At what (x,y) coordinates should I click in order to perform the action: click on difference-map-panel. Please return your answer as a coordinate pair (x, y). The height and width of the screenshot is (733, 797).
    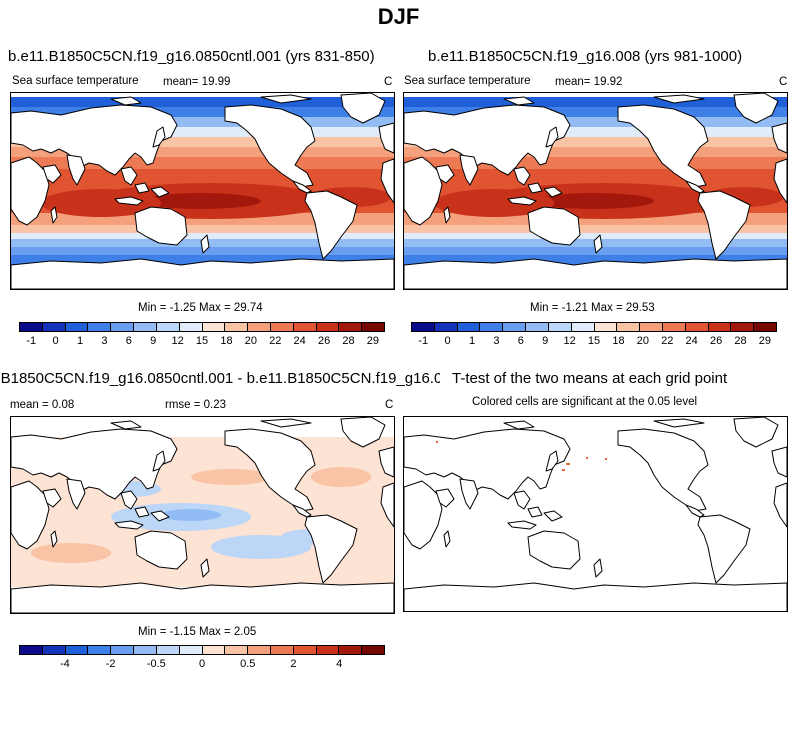
    Looking at the image, I should click on (202, 515).